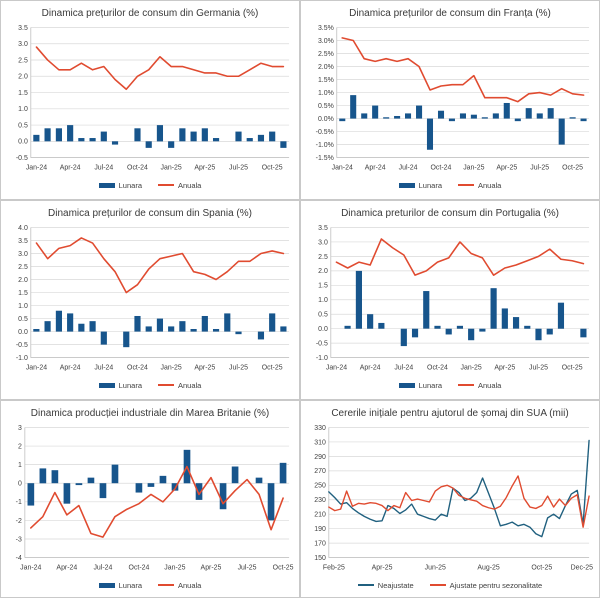 This screenshot has height=598, width=600. What do you see at coordinates (20, 446) in the screenshot?
I see `svg-text: 2` at bounding box center [20, 446].